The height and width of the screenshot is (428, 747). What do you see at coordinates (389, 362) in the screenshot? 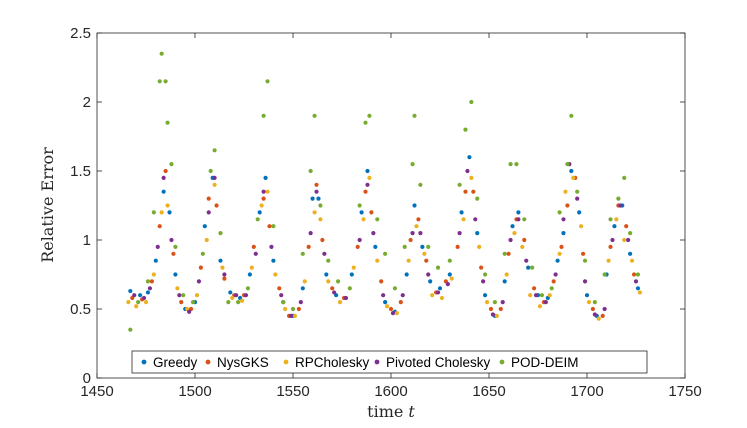
I see `legend-box` at bounding box center [389, 362].